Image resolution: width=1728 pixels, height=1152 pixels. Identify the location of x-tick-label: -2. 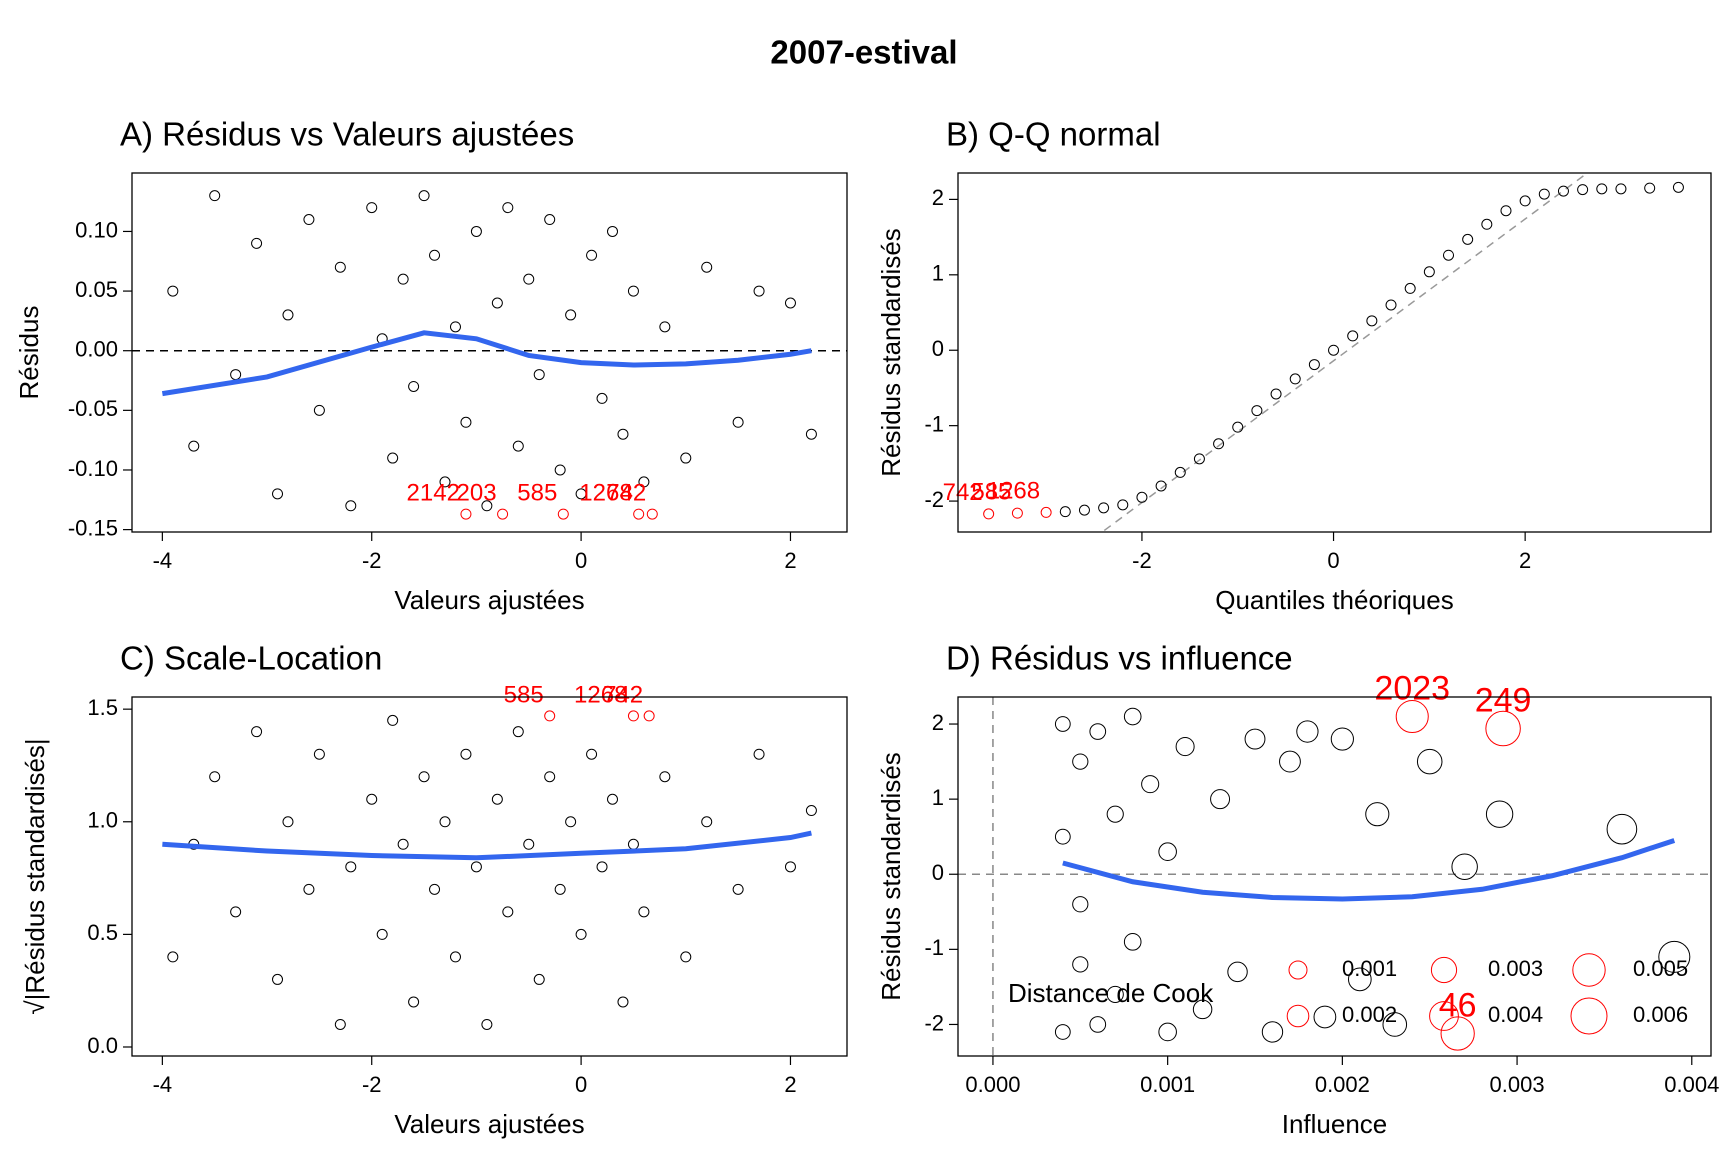
(372, 1084).